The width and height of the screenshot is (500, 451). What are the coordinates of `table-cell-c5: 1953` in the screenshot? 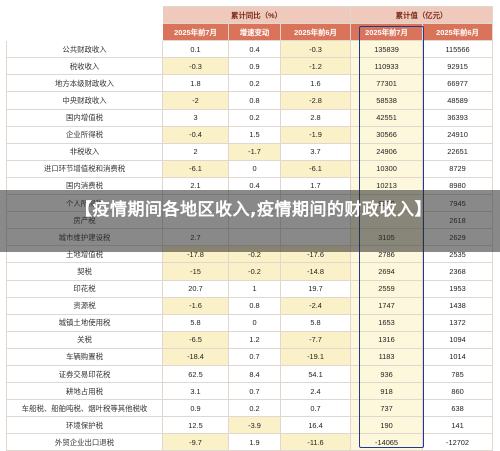 It's located at (458, 288).